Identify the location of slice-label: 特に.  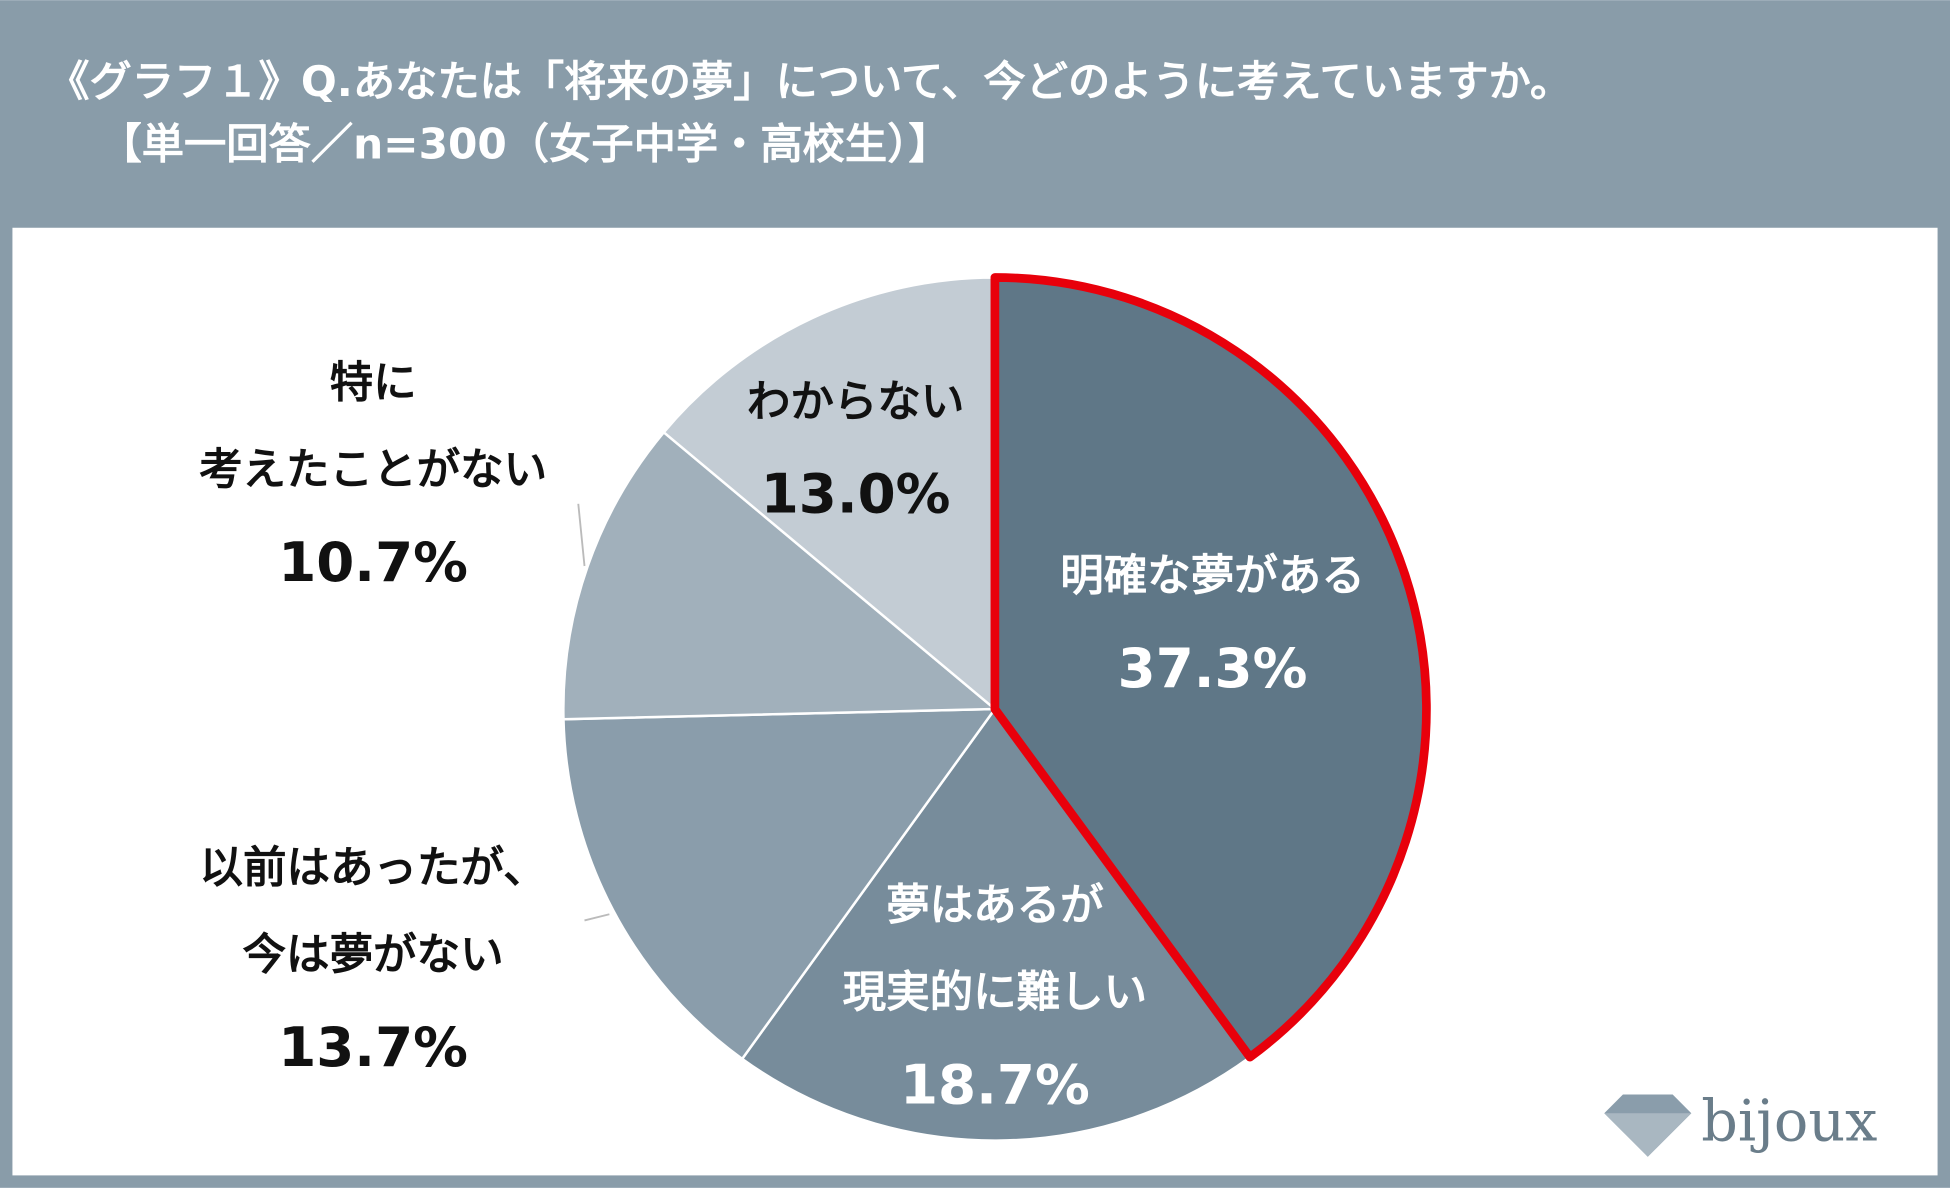
(373, 384).